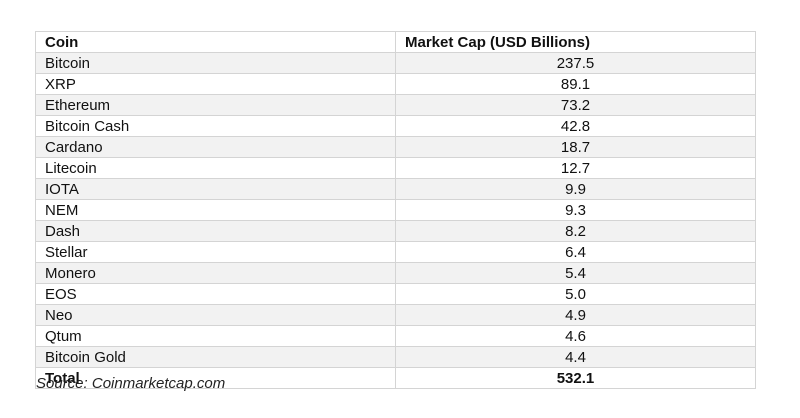 The image size is (800, 418). I want to click on table-row: IOTA 9.9, so click(395, 189).